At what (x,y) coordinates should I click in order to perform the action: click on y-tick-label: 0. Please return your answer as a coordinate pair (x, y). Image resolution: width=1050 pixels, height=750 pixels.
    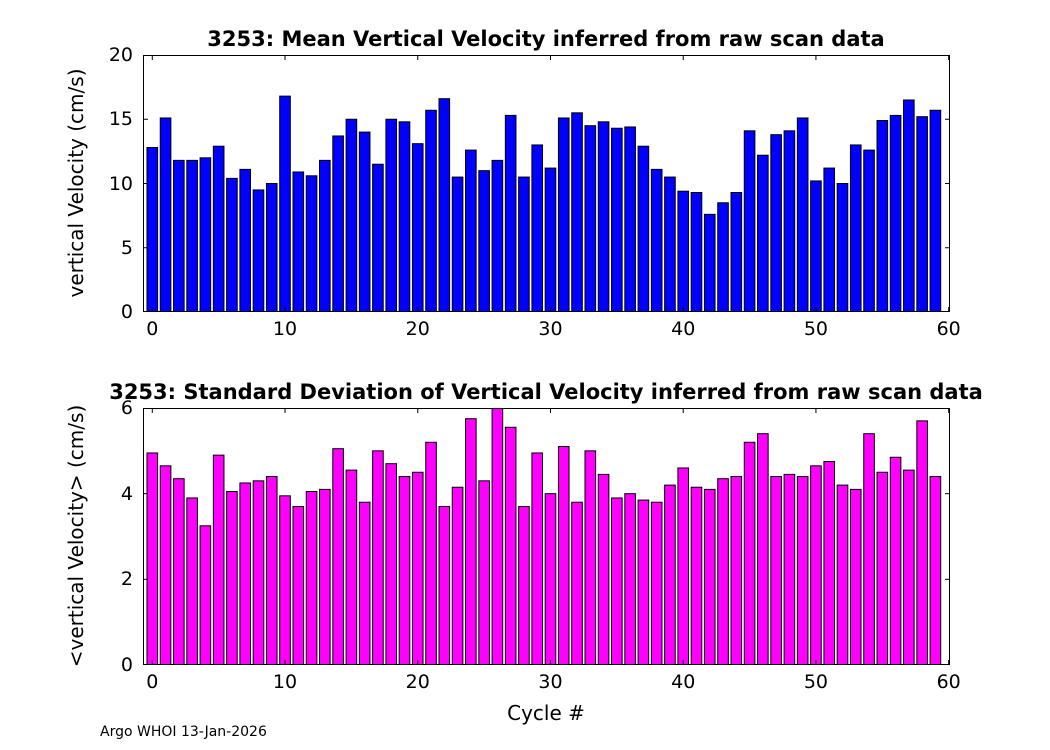
    Looking at the image, I should click on (126, 312).